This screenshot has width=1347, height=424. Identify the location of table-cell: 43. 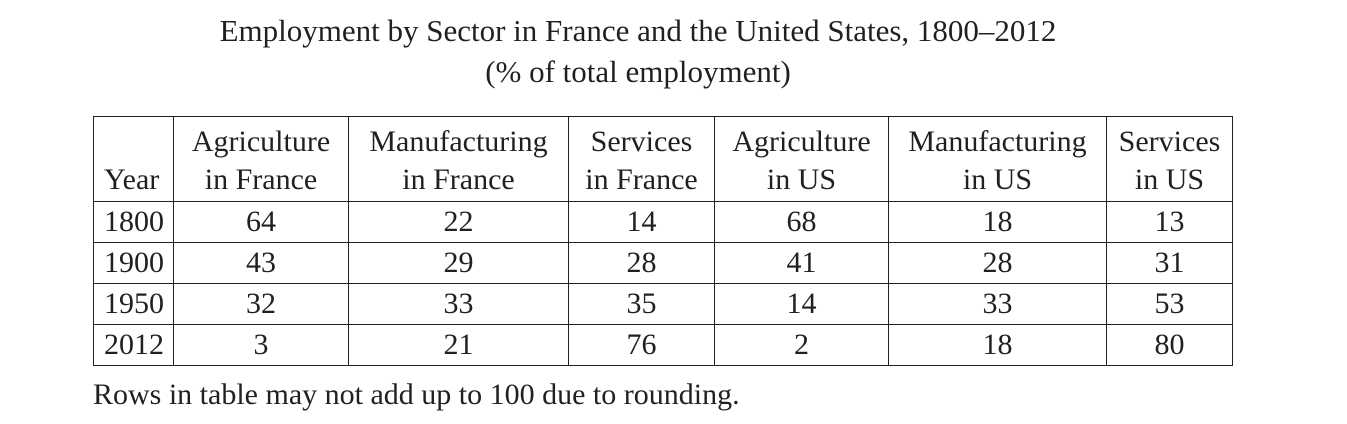
(261, 263).